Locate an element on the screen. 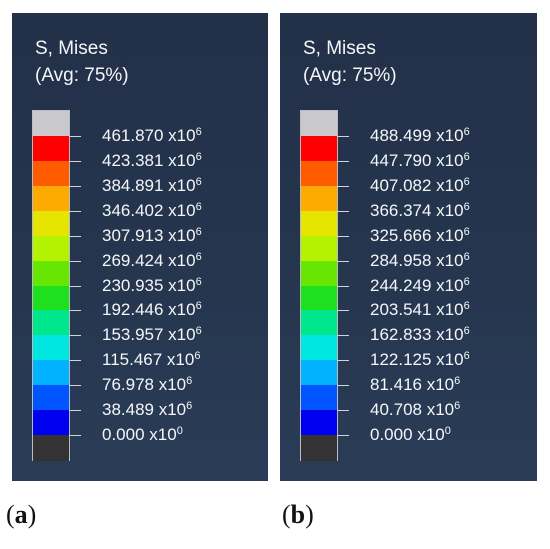 The image size is (550, 549). contour-value-label: 230.935 x106 is located at coordinates (152, 286).